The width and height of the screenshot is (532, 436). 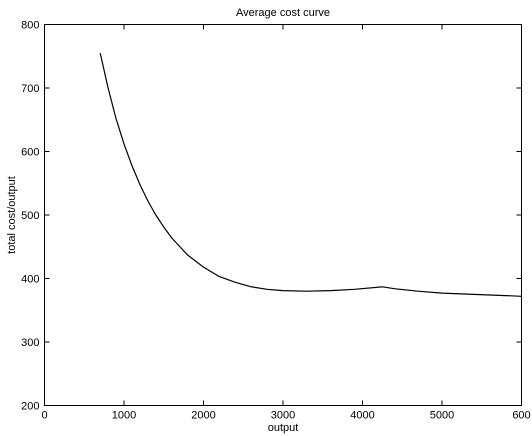 What do you see at coordinates (30, 26) in the screenshot?
I see `y-tick-label: 800` at bounding box center [30, 26].